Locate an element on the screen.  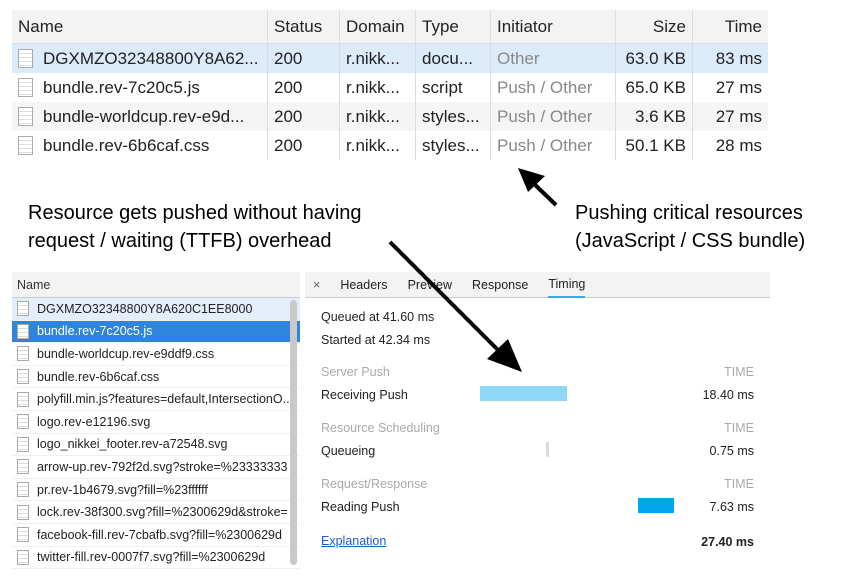
file-name: logo_nikkei_footer.rev-a72548.svg is located at coordinates (132, 444).